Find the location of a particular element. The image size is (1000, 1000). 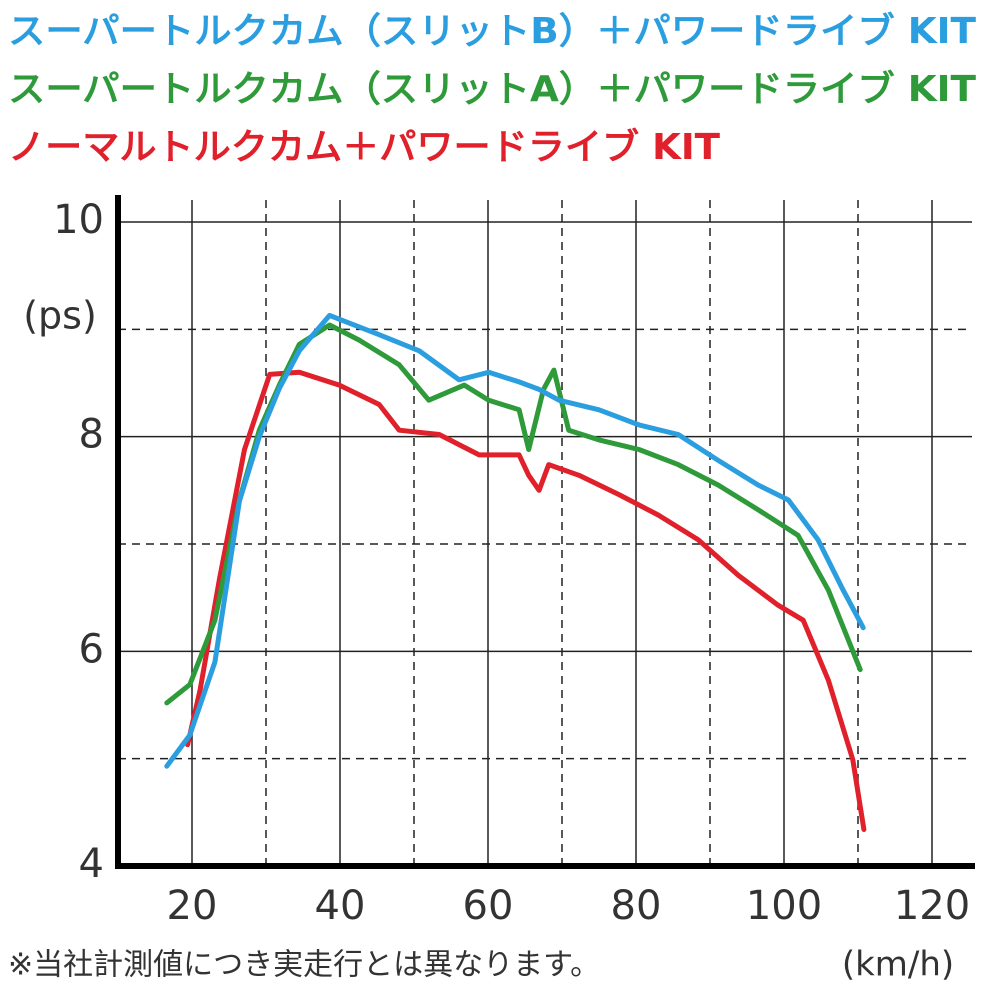

x-tick-label: 120 is located at coordinates (932, 906).